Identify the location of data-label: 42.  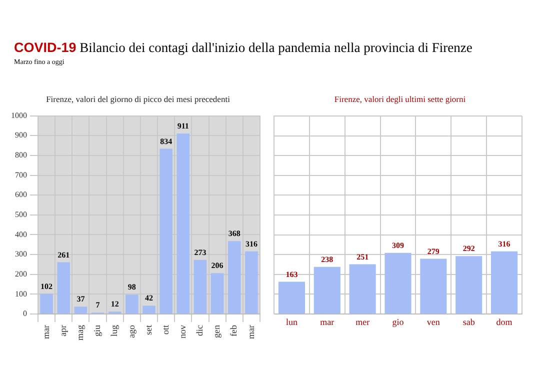
(149, 298).